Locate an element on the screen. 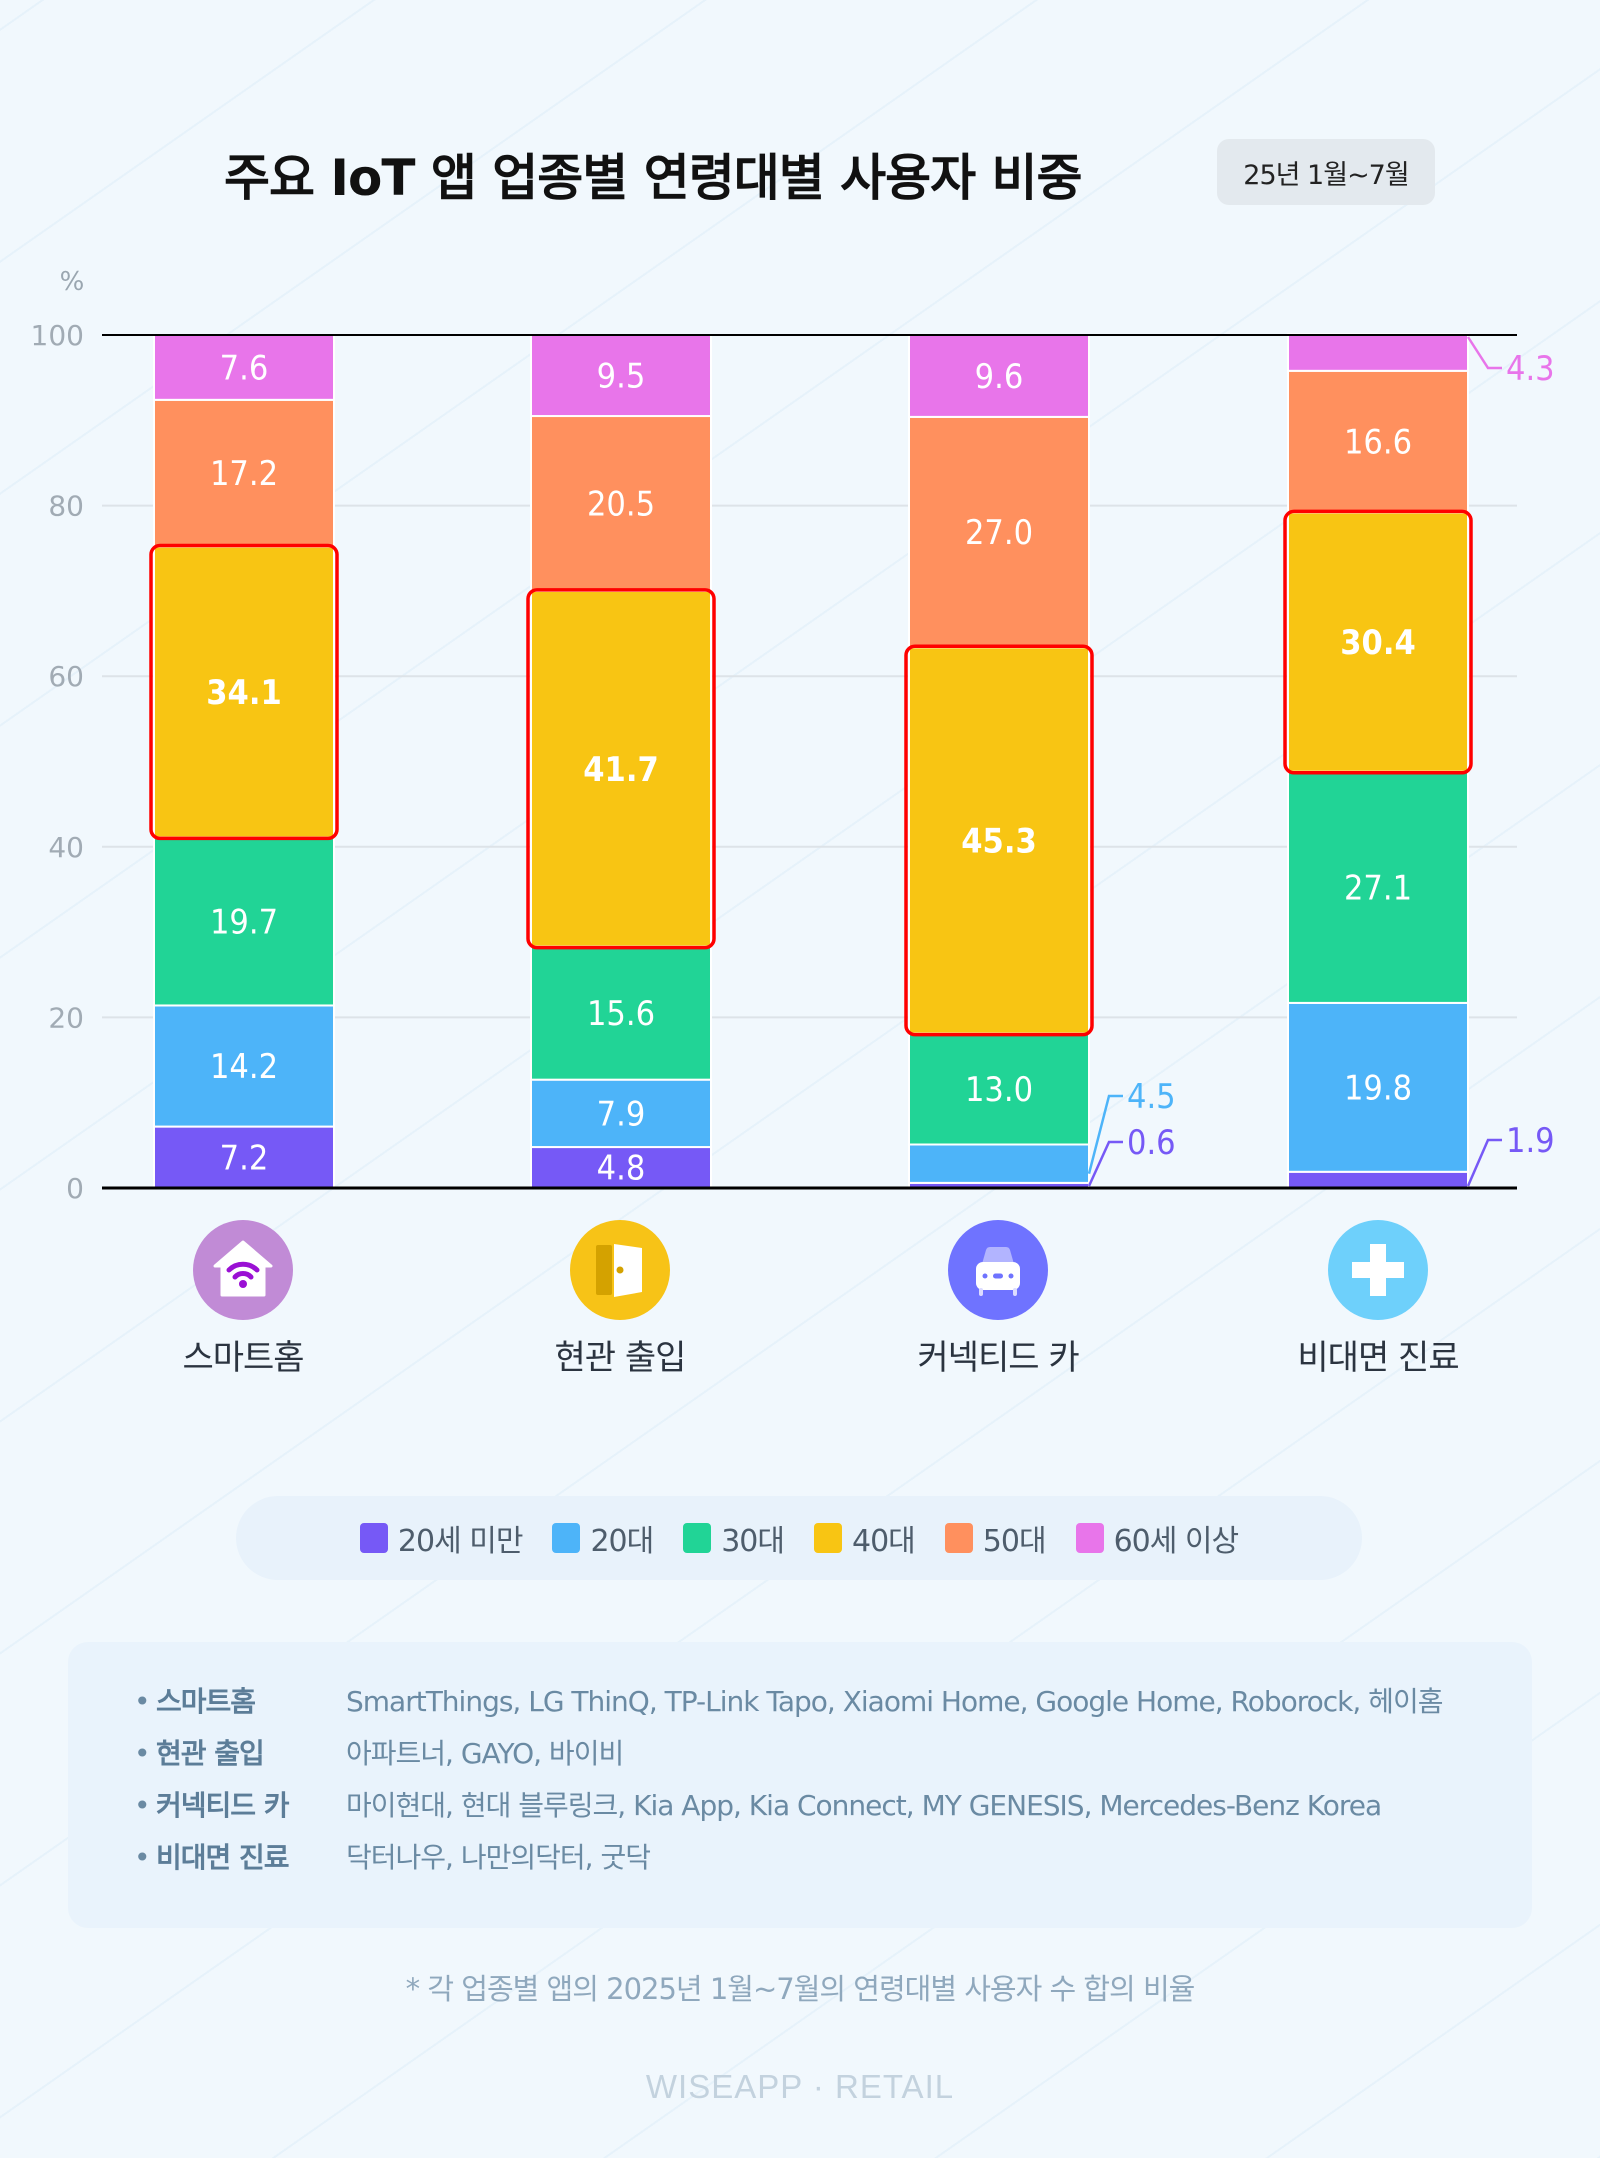 This screenshot has width=1600, height=2158. data-label: 20.5 is located at coordinates (621, 504).